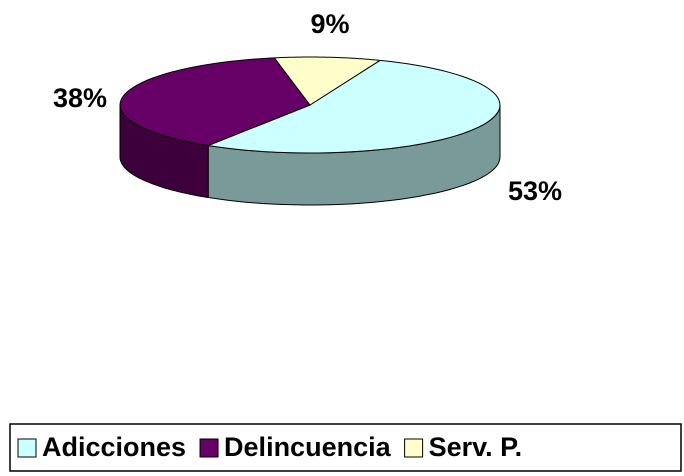  I want to click on legend-label: Adicciones, so click(114, 447).